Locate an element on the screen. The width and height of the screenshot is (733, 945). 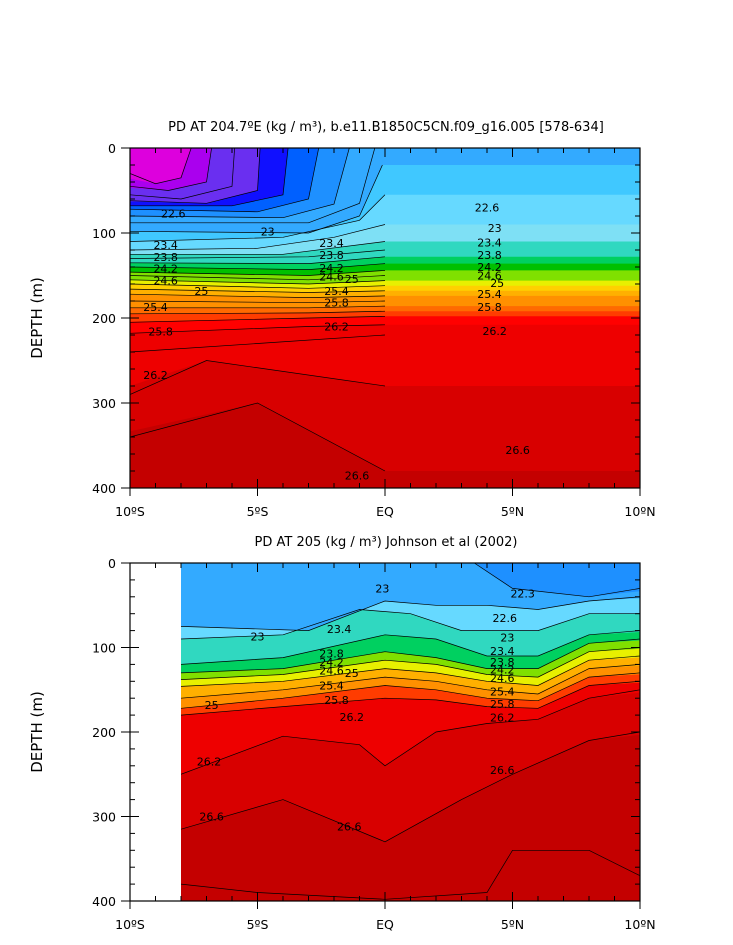
y-tick-label: 200 is located at coordinates (104, 732).